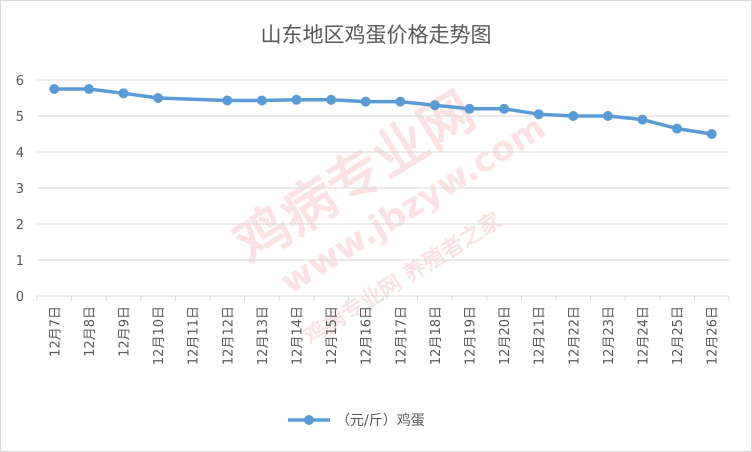 This screenshot has width=752, height=452. What do you see at coordinates (367, 335) in the screenshot?
I see `x-tick-label: 12月16日` at bounding box center [367, 335].